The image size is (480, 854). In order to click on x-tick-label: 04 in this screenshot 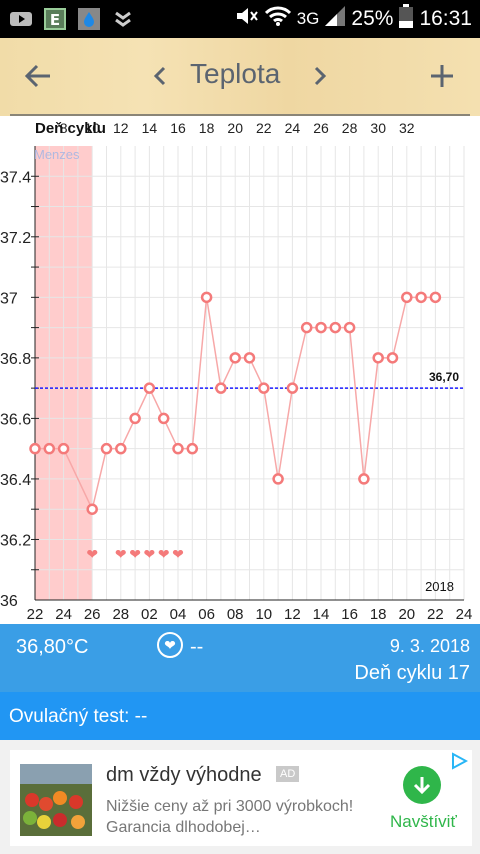, I will do `click(178, 614)`.